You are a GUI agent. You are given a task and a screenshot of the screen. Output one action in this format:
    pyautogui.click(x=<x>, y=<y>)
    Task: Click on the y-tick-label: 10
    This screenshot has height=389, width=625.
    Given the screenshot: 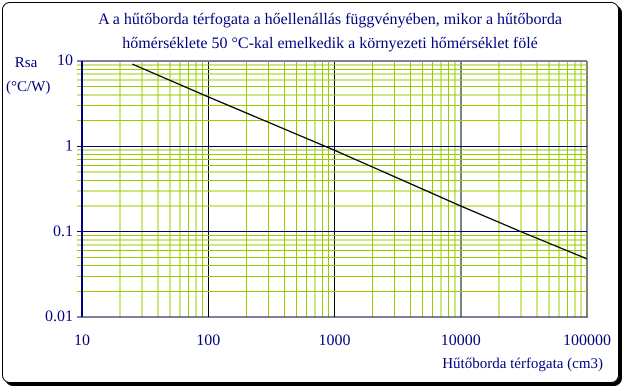 What is the action you would take?
    pyautogui.click(x=65, y=61)
    